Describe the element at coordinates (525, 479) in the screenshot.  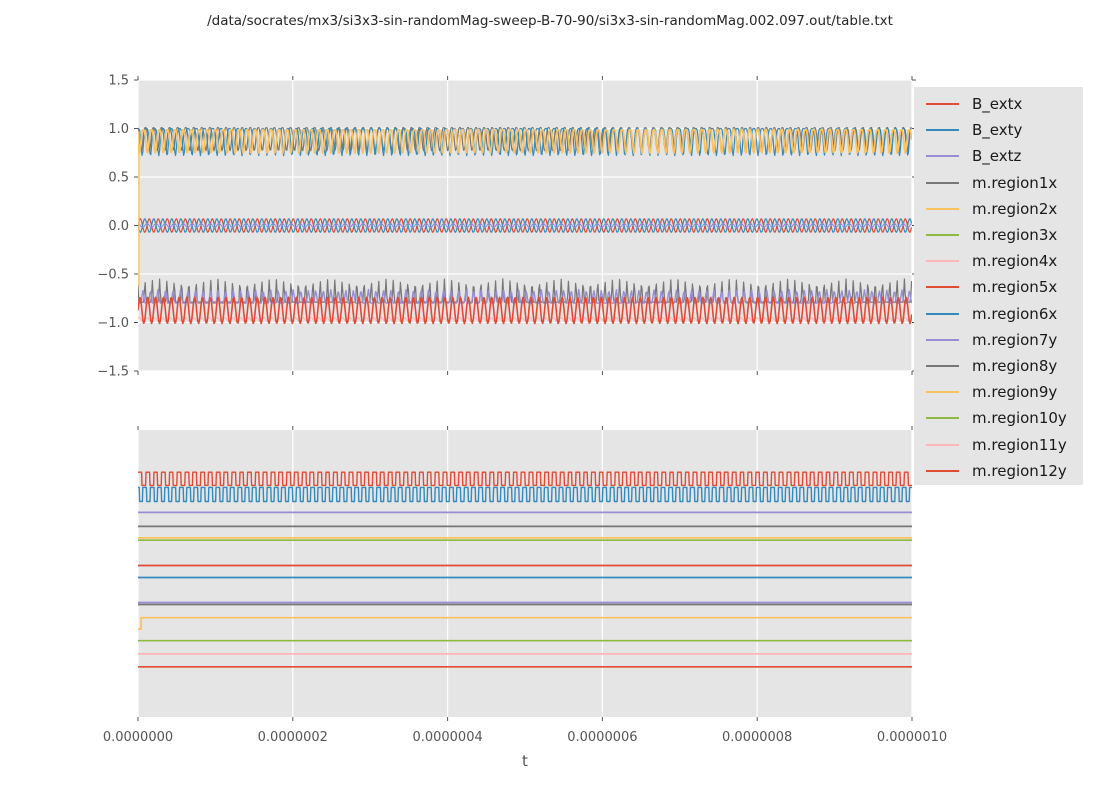
I see `series-square-red` at that location.